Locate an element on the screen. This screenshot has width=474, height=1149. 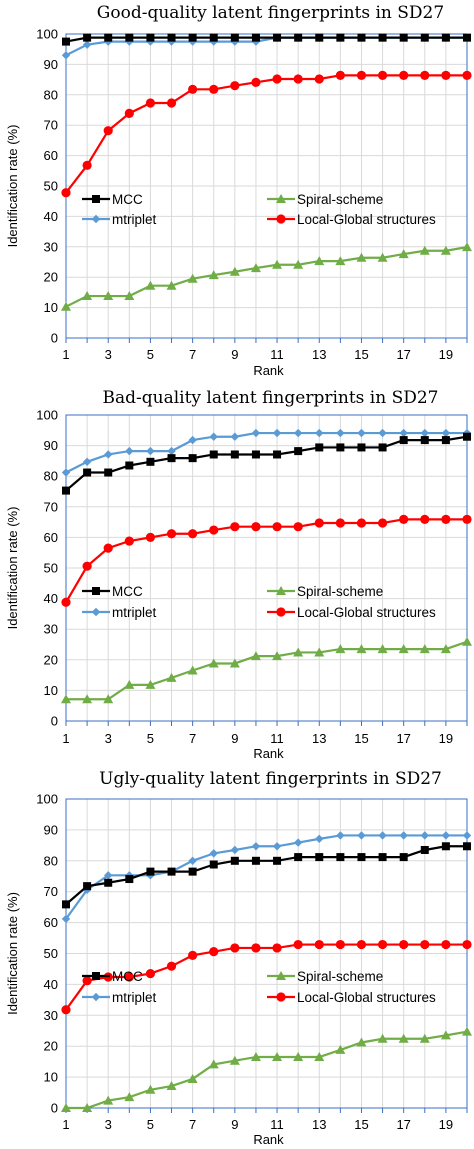
series-spiral-scheme is located at coordinates (266, 276).